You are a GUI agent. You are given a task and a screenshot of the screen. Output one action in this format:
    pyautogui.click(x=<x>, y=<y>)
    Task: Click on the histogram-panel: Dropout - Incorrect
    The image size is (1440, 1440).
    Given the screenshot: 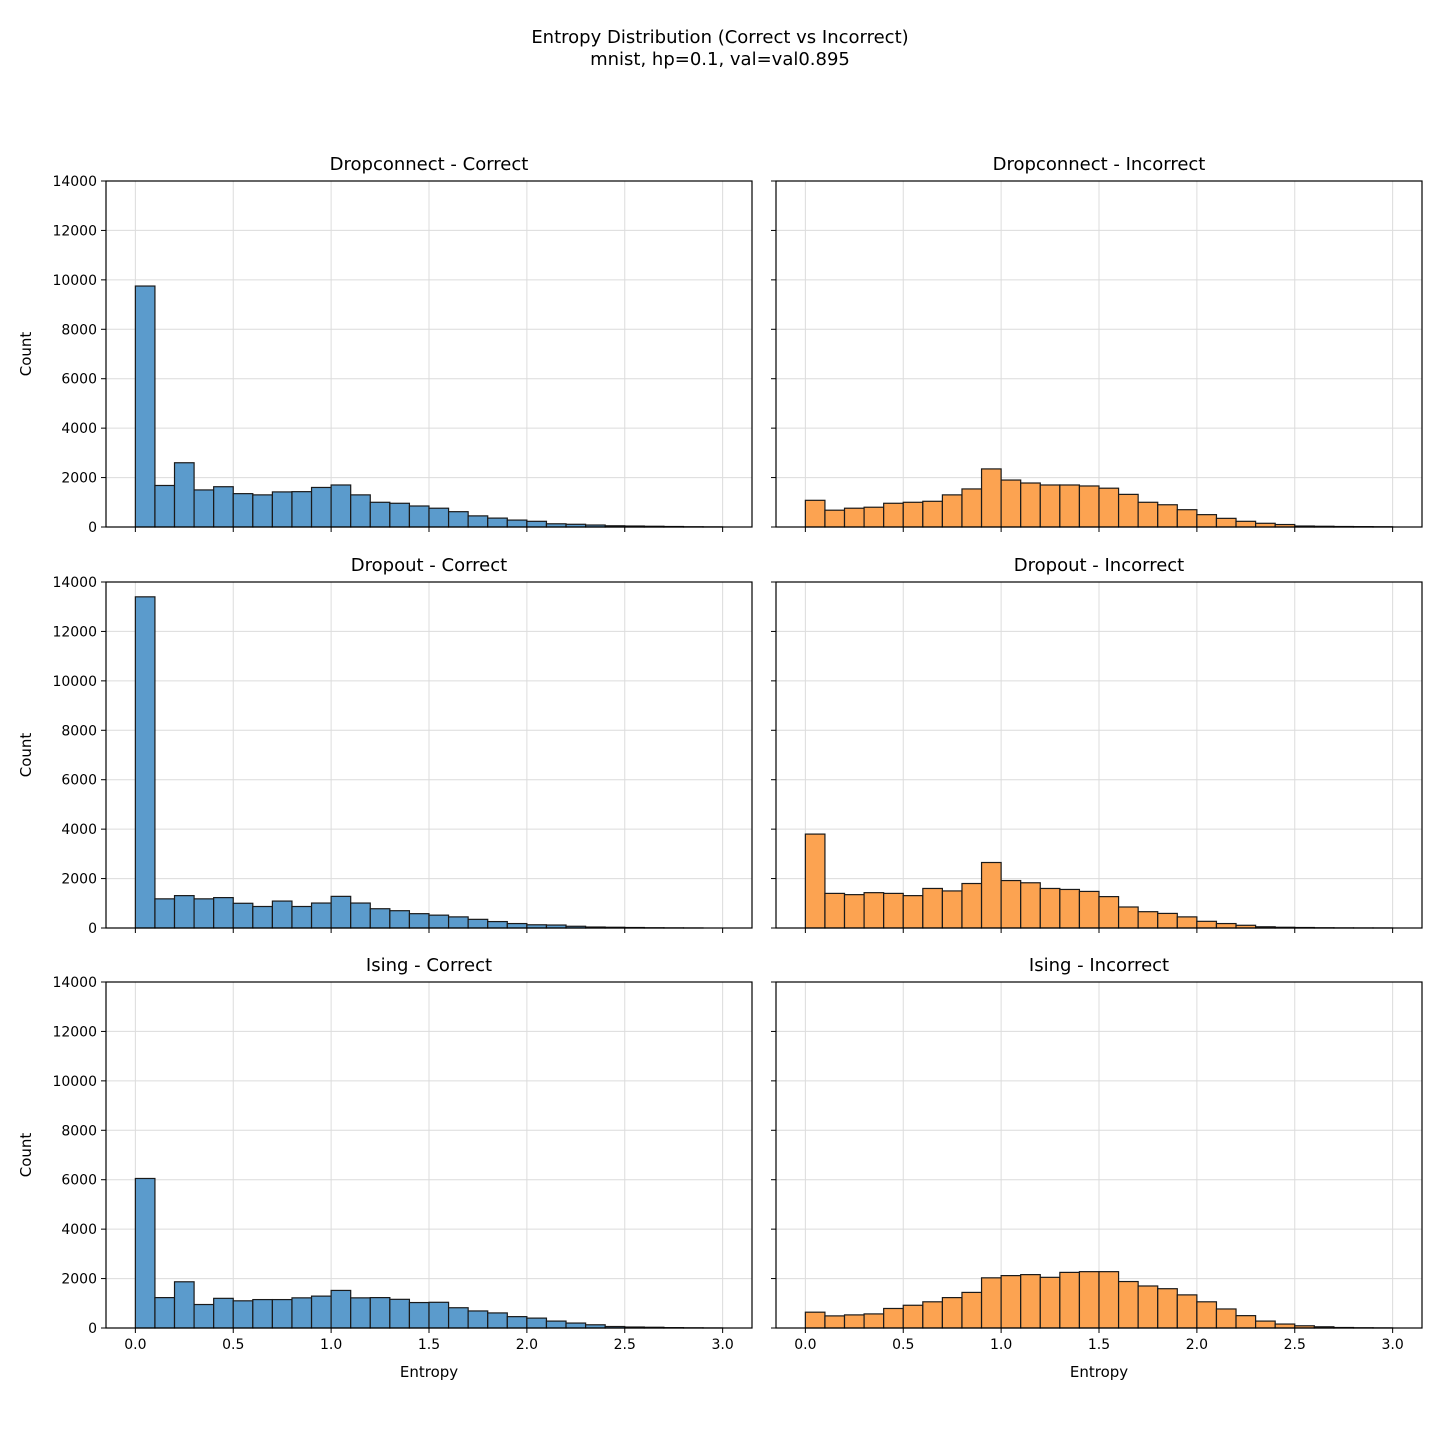 What is the action you would take?
    pyautogui.click(x=1097, y=744)
    